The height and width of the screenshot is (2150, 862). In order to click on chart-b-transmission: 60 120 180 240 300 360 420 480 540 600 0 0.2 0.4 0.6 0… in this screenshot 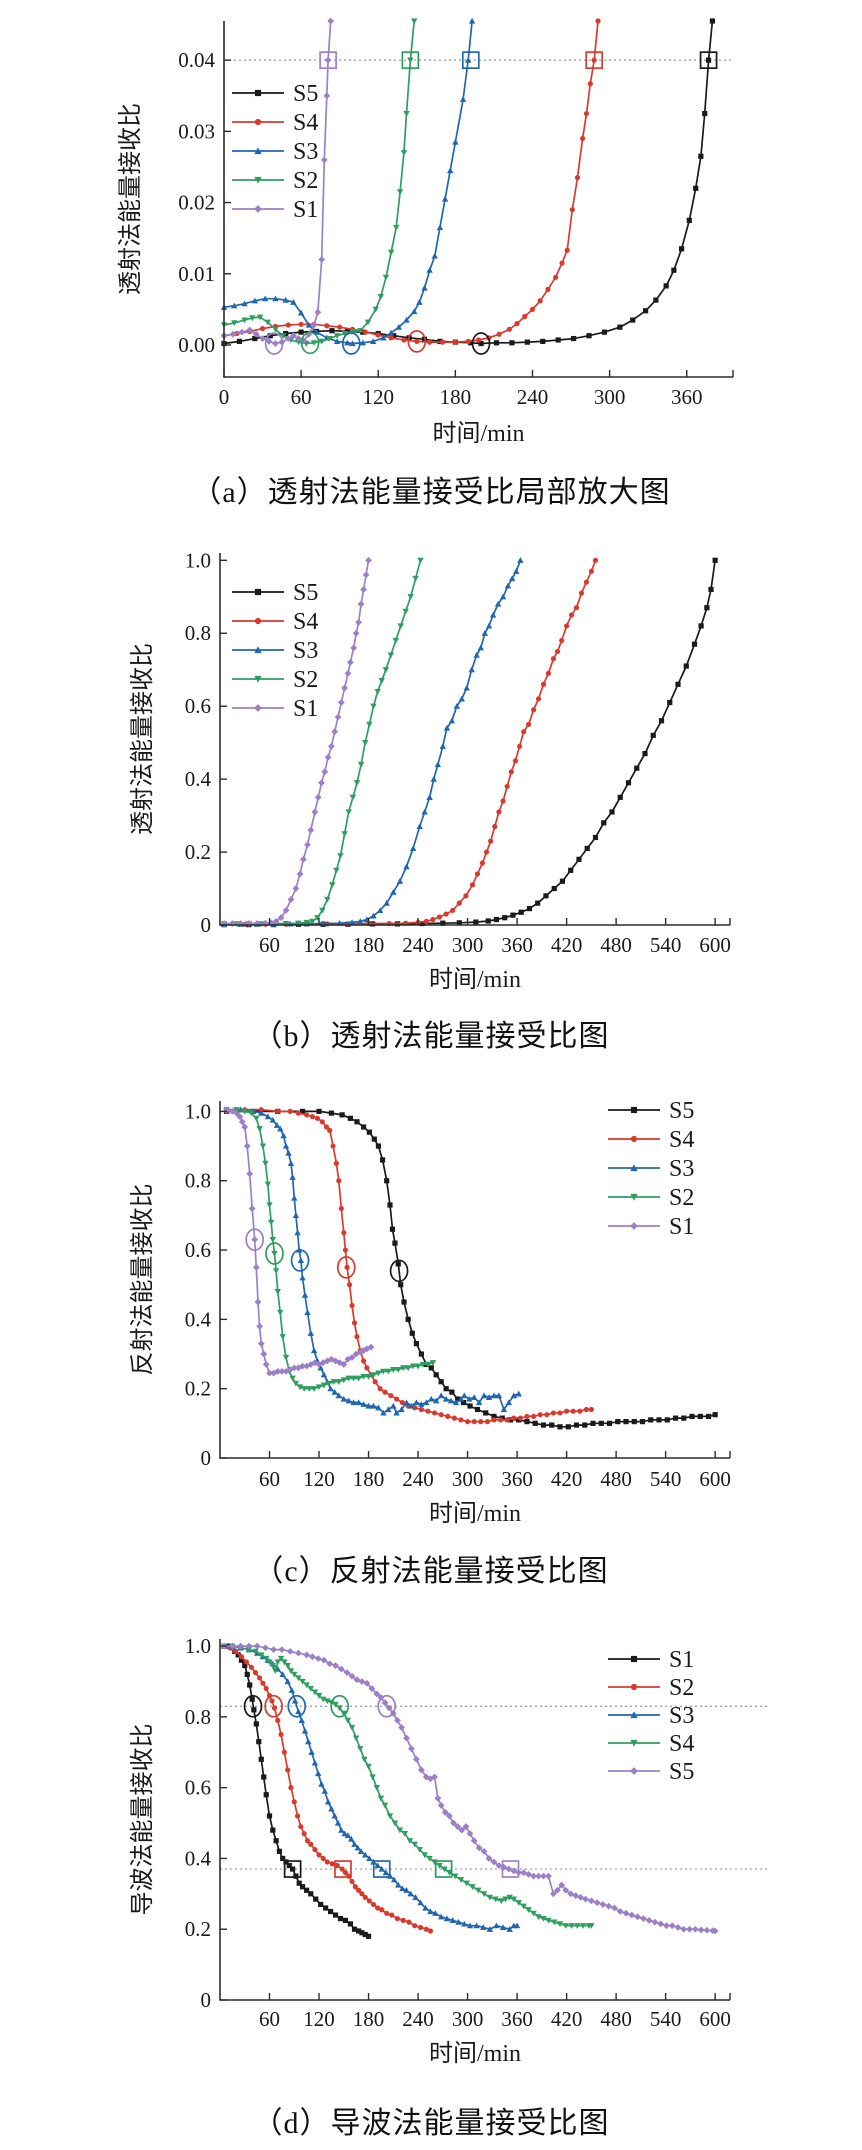, I will do `click(430, 770)`.